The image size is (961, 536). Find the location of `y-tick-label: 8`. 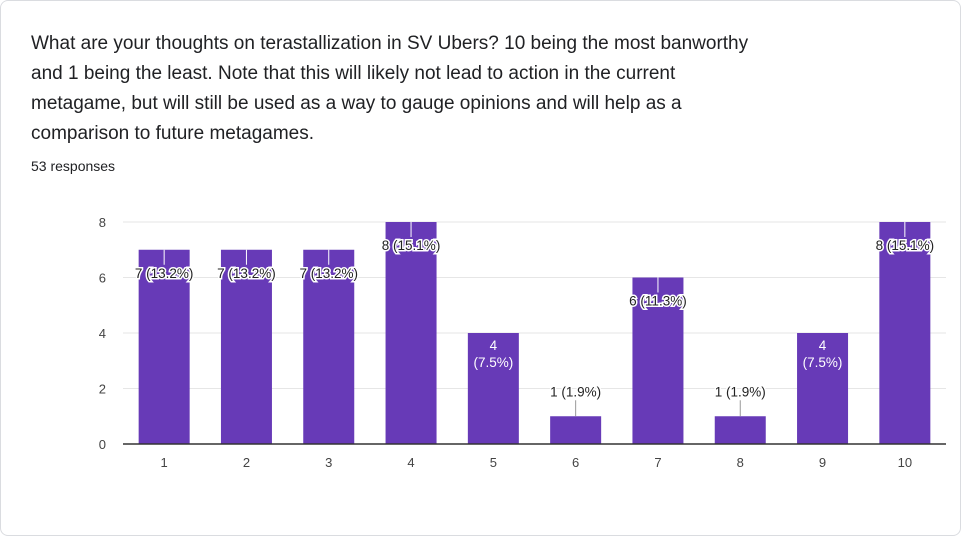

y-tick-label: 8 is located at coordinates (102, 222).